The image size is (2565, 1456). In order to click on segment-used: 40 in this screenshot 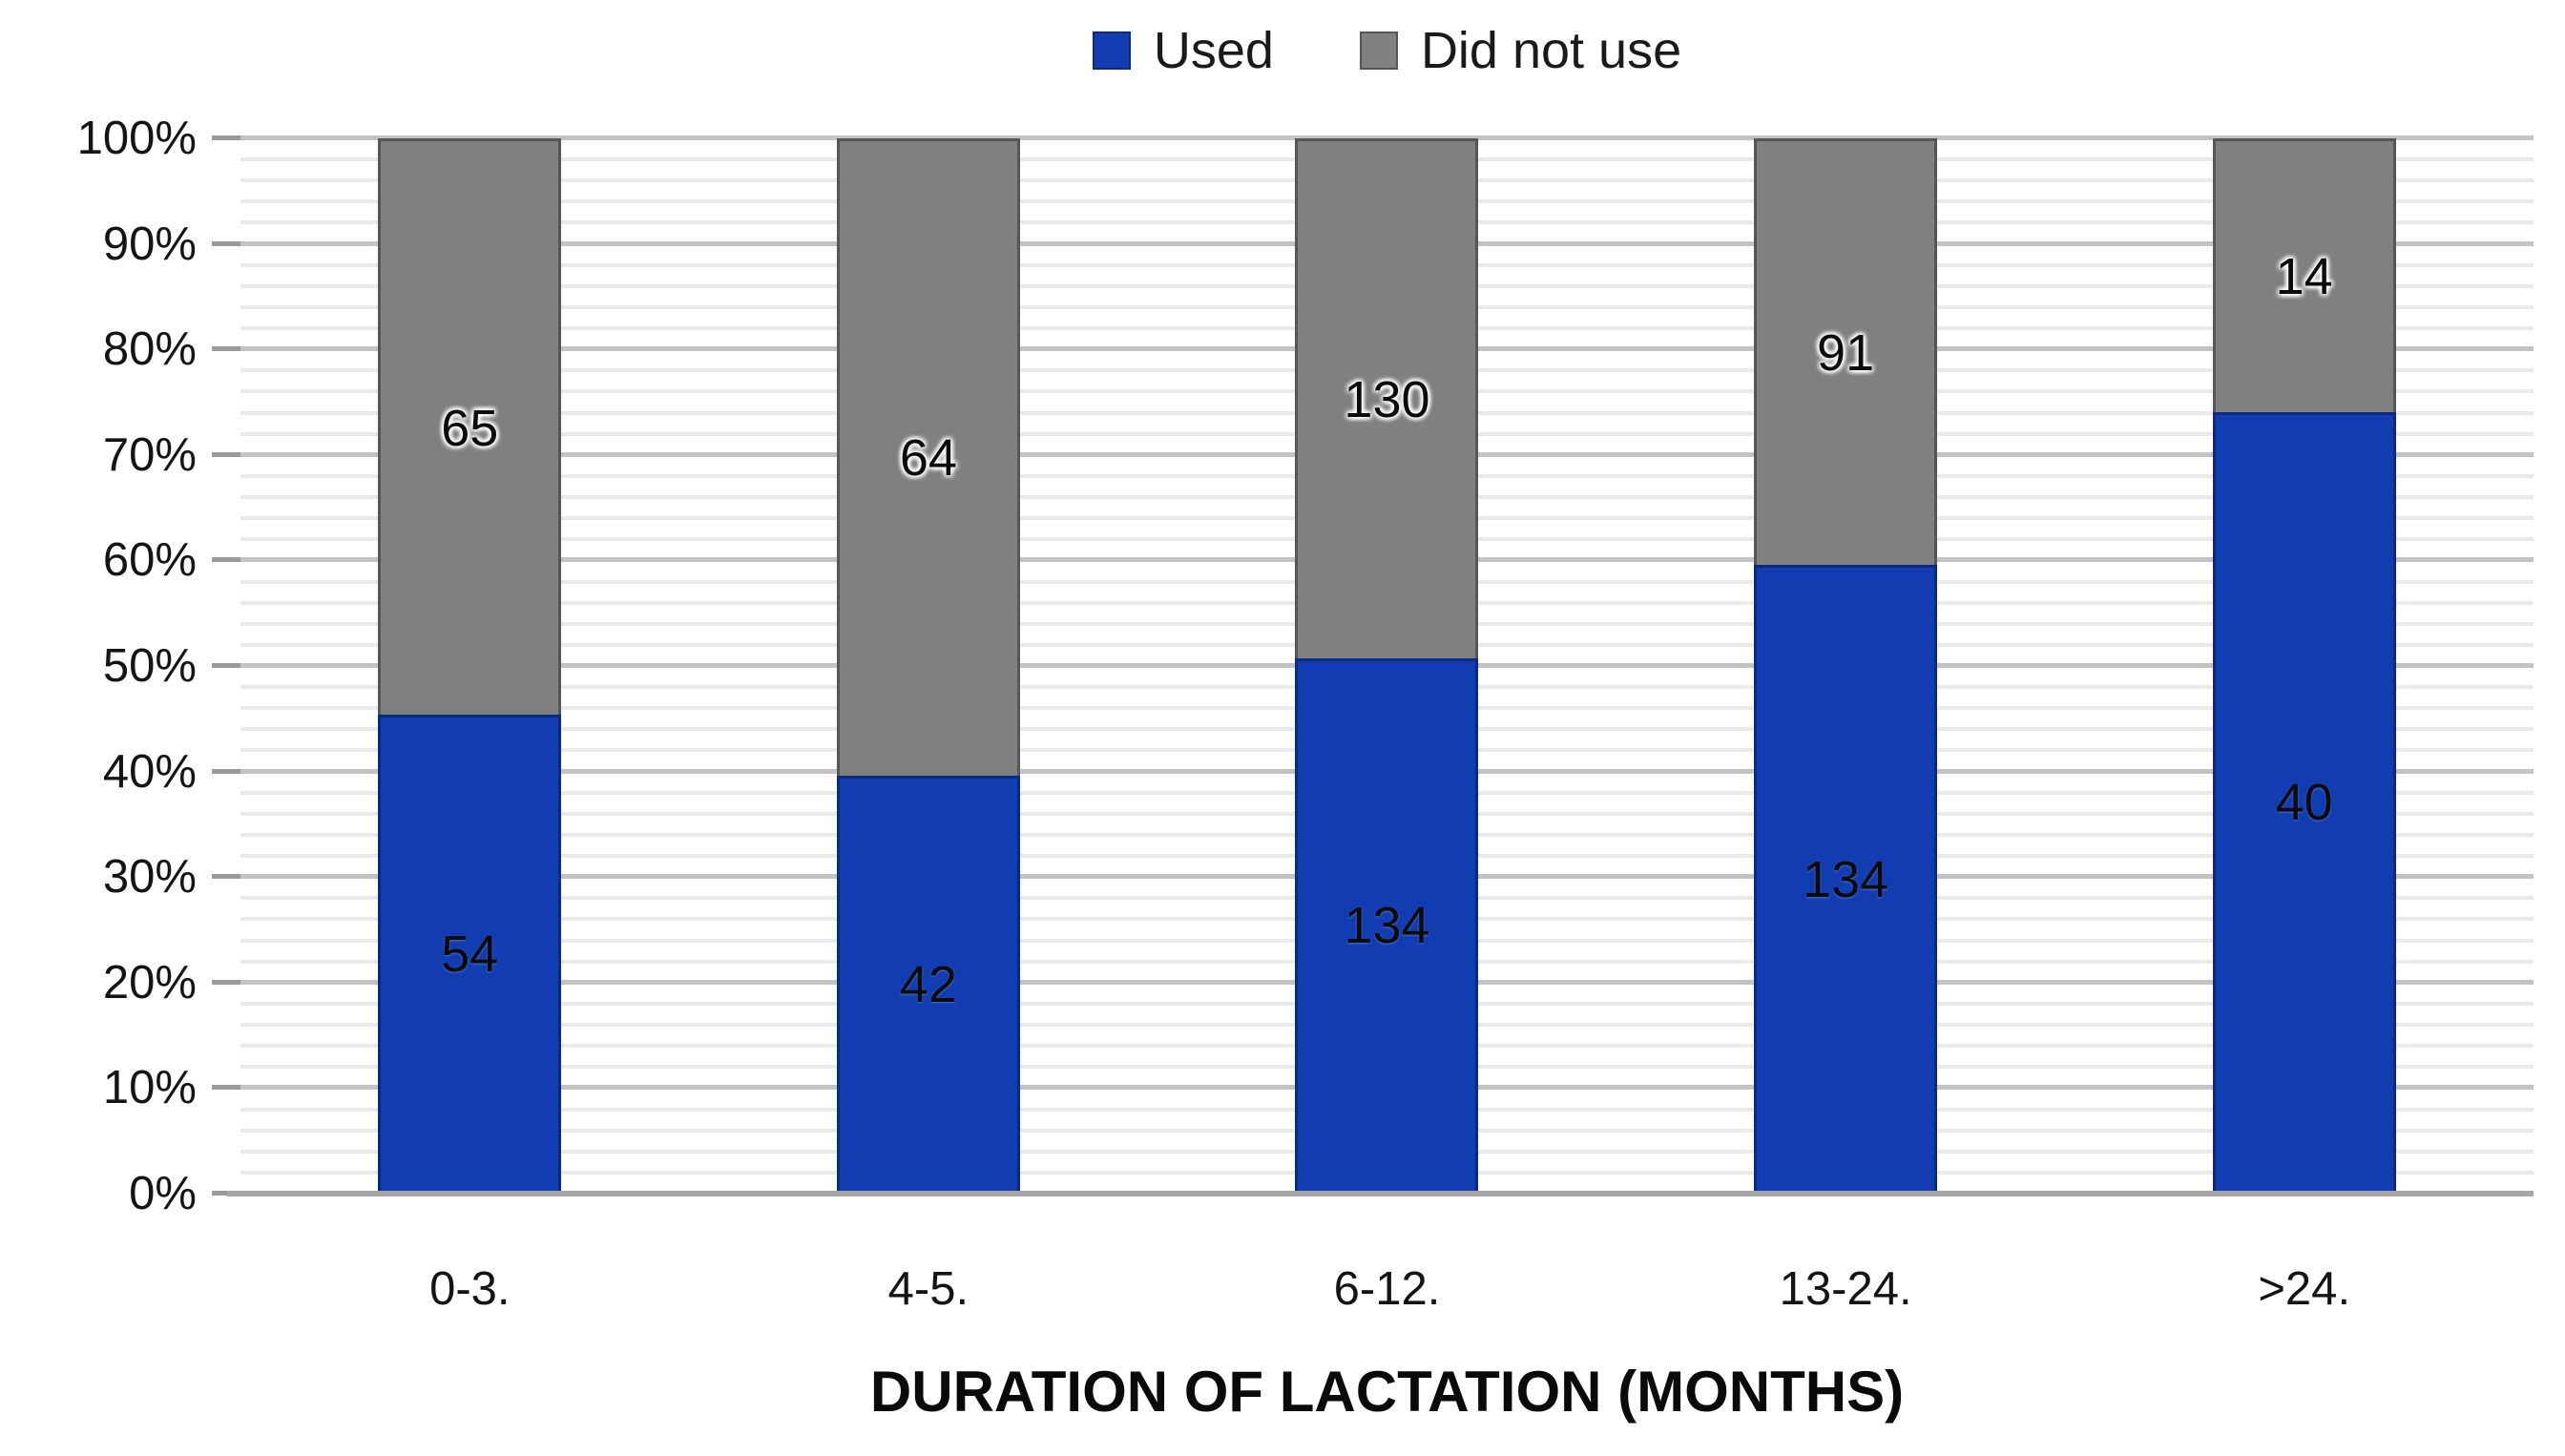, I will do `click(2304, 803)`.